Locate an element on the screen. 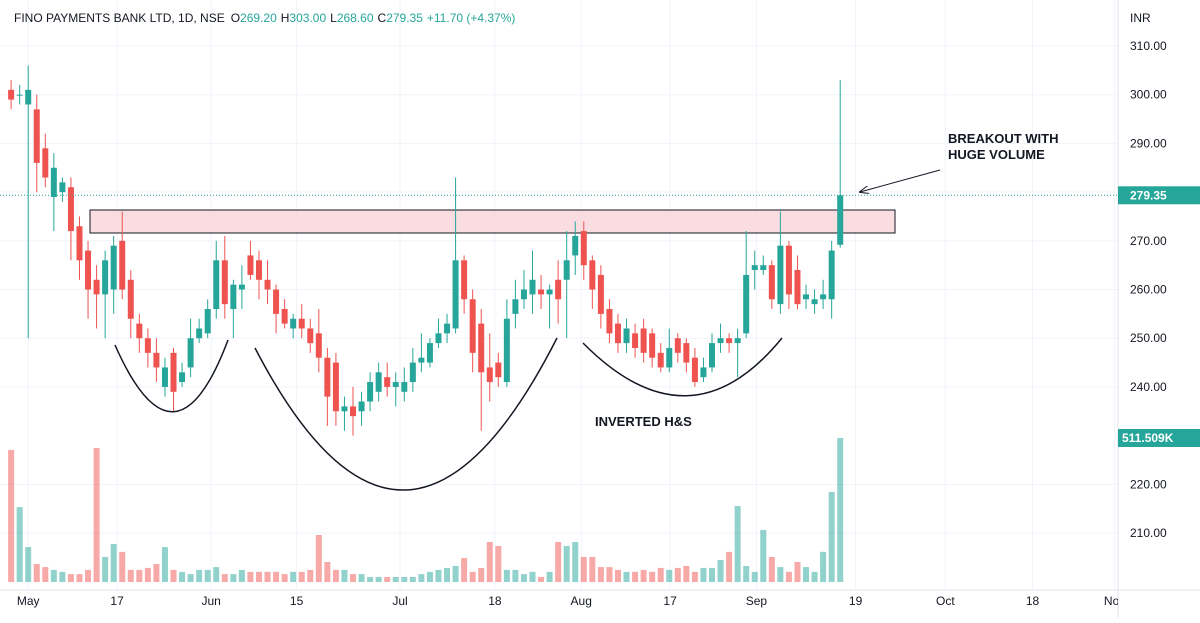  last-price-label: 279.35 is located at coordinates (1148, 195).